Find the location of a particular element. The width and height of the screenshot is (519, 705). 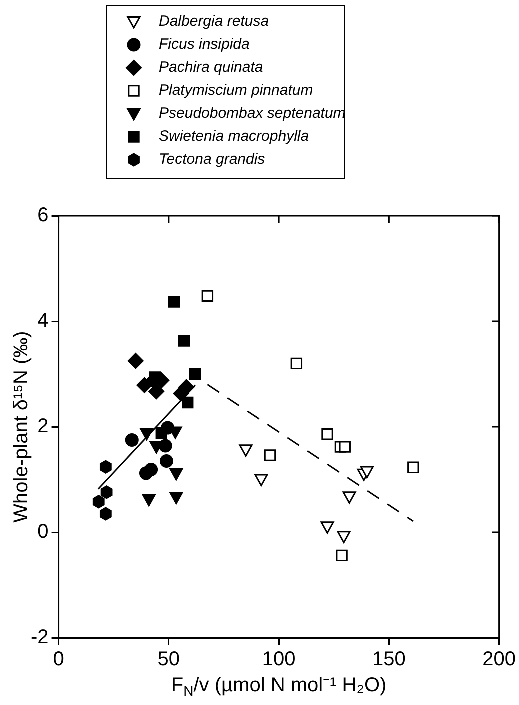

legend-label: Tectona grandis is located at coordinates (212, 159).